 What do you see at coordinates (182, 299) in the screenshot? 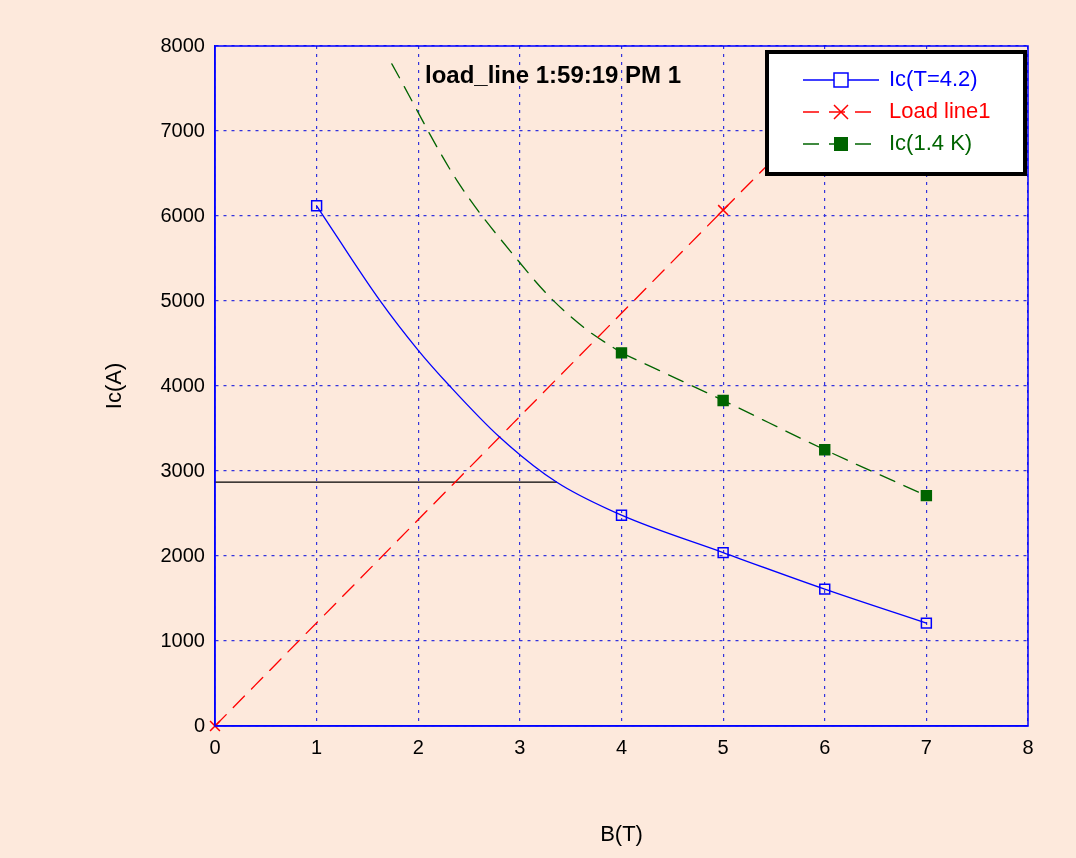
I see `y-tick-label: 5000` at bounding box center [182, 299].